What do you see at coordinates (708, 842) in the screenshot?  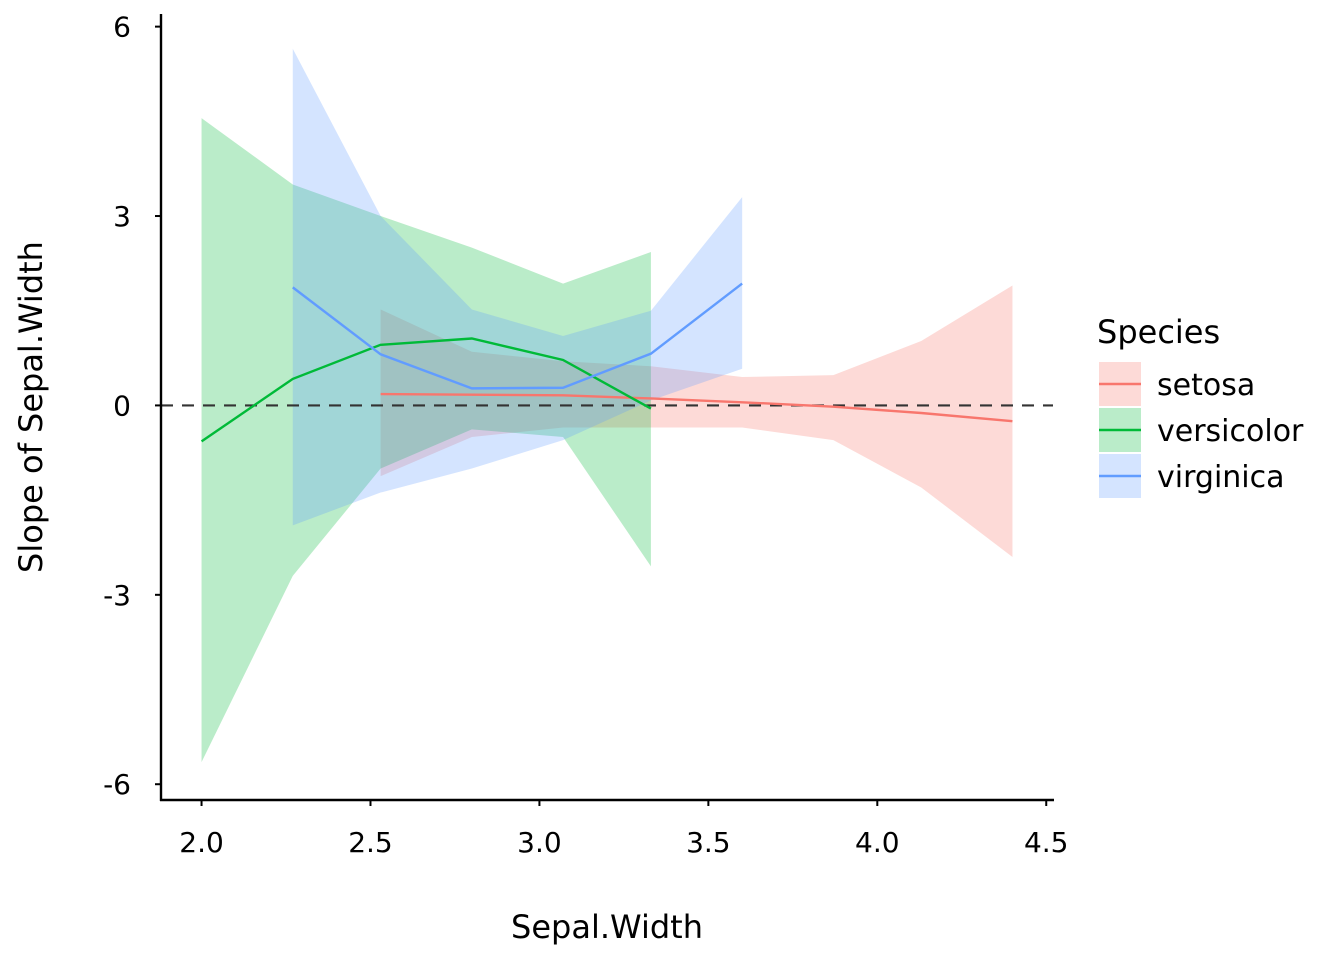 I see `x-tick-label: 3.5` at bounding box center [708, 842].